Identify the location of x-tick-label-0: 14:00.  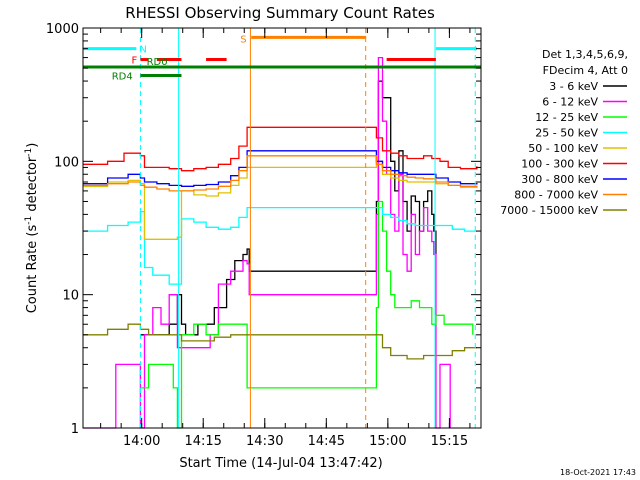
(141, 441).